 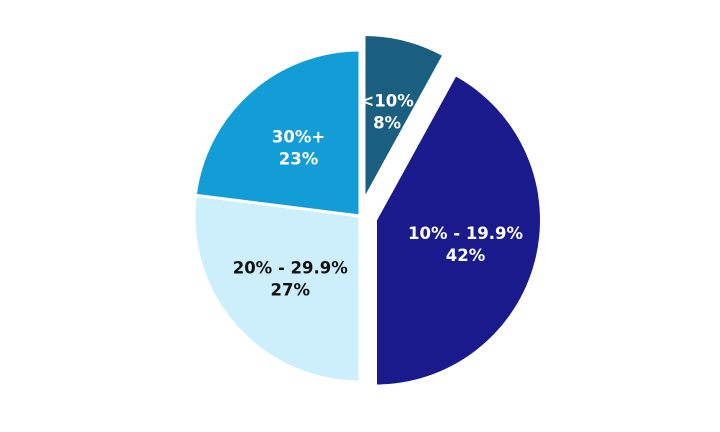 I want to click on slice-value-label: 27%, so click(x=291, y=289).